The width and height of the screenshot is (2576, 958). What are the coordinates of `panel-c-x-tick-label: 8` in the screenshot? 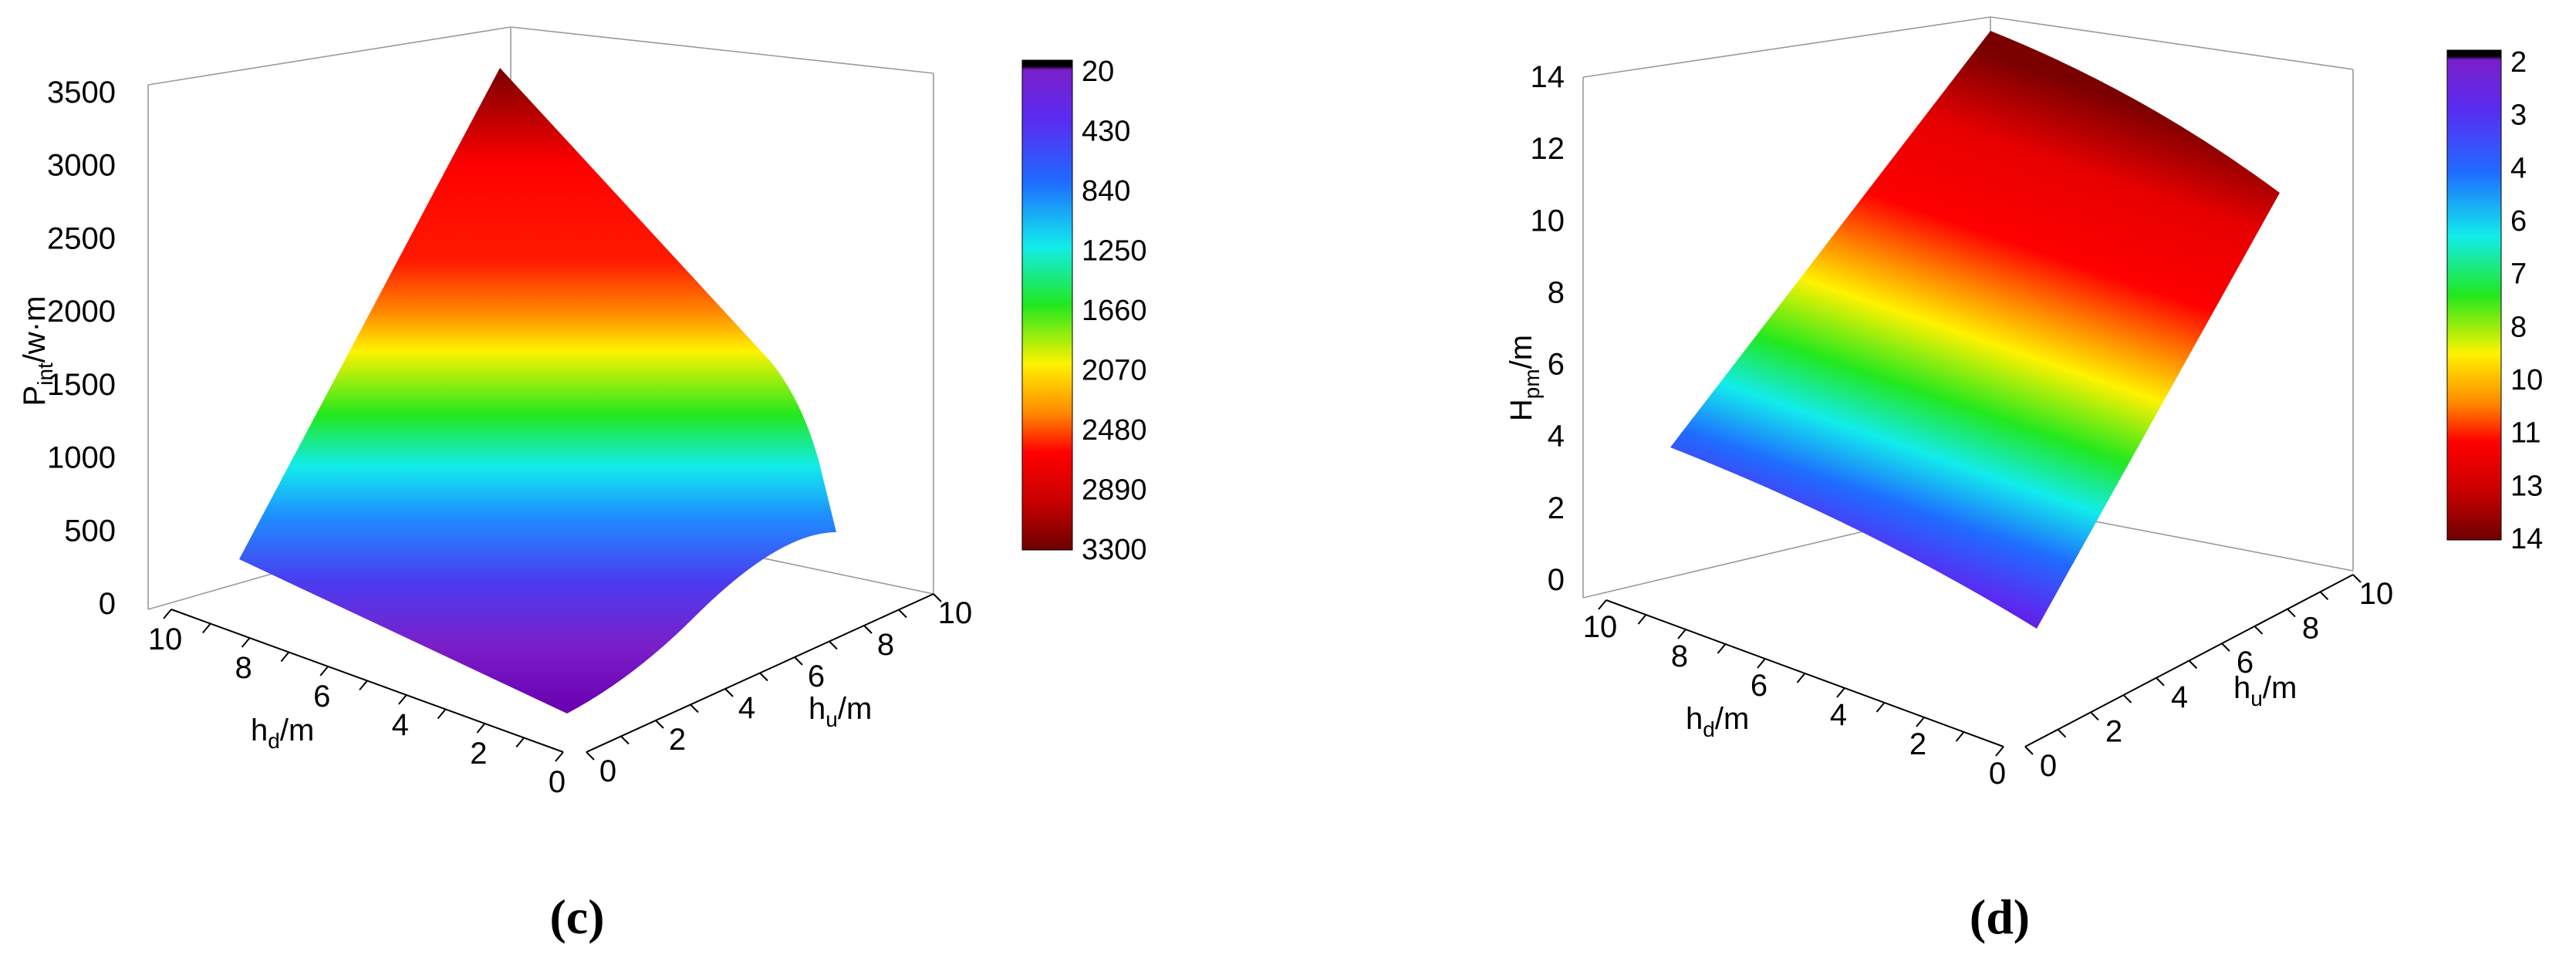 It's located at (243, 668).